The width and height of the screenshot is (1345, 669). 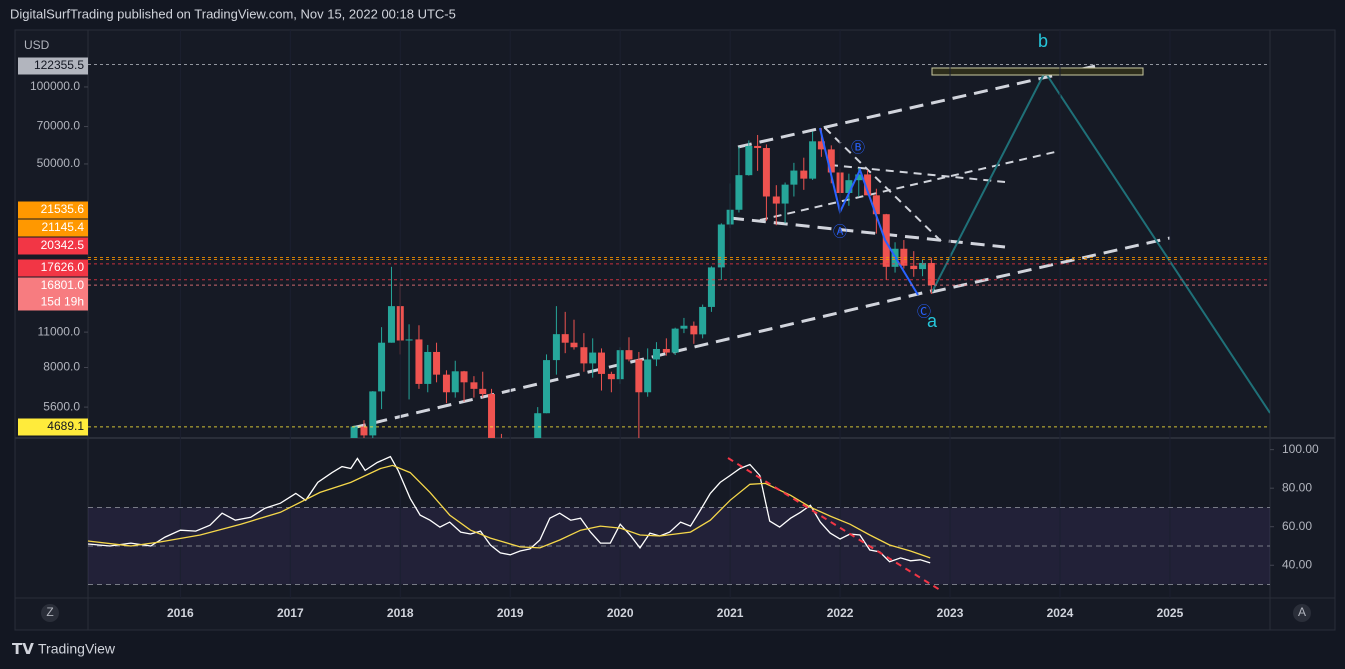 I want to click on wave-label: Ⓒ, so click(x=924, y=312).